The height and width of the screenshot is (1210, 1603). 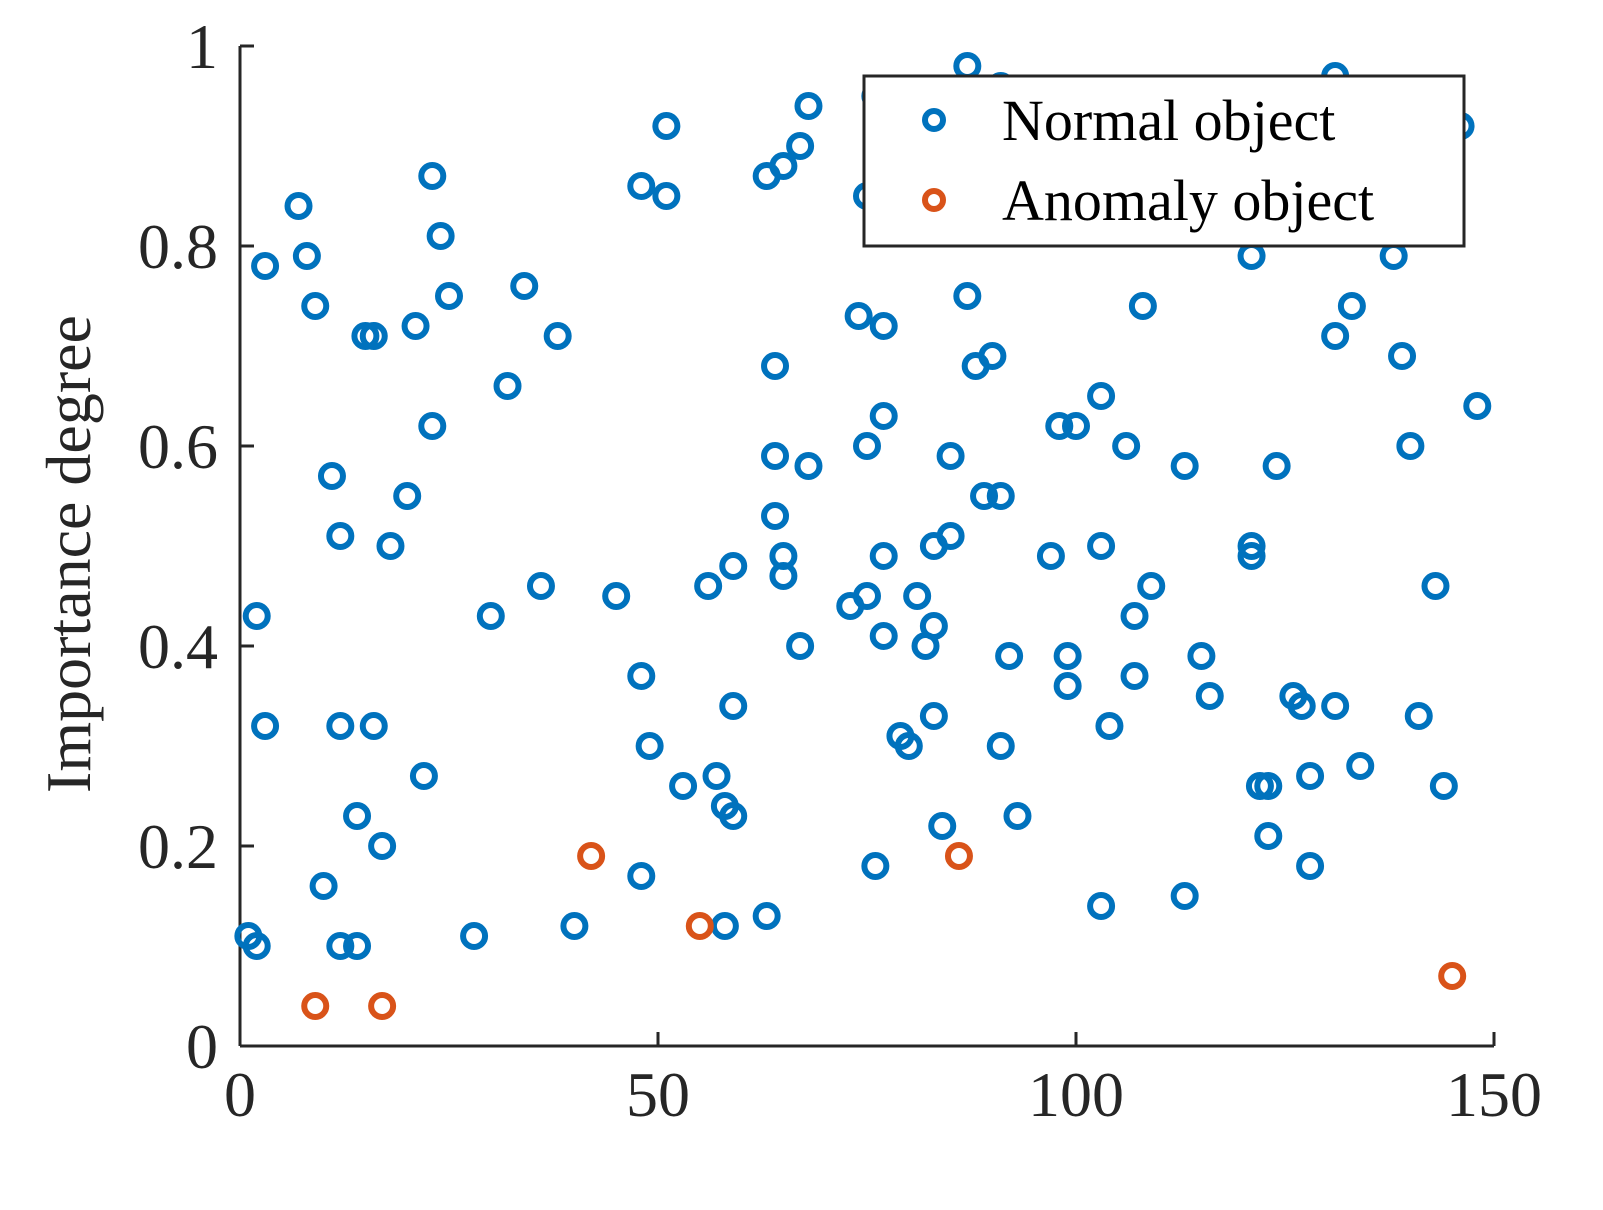 What do you see at coordinates (1188, 200) in the screenshot?
I see `legend-label: Anomaly object` at bounding box center [1188, 200].